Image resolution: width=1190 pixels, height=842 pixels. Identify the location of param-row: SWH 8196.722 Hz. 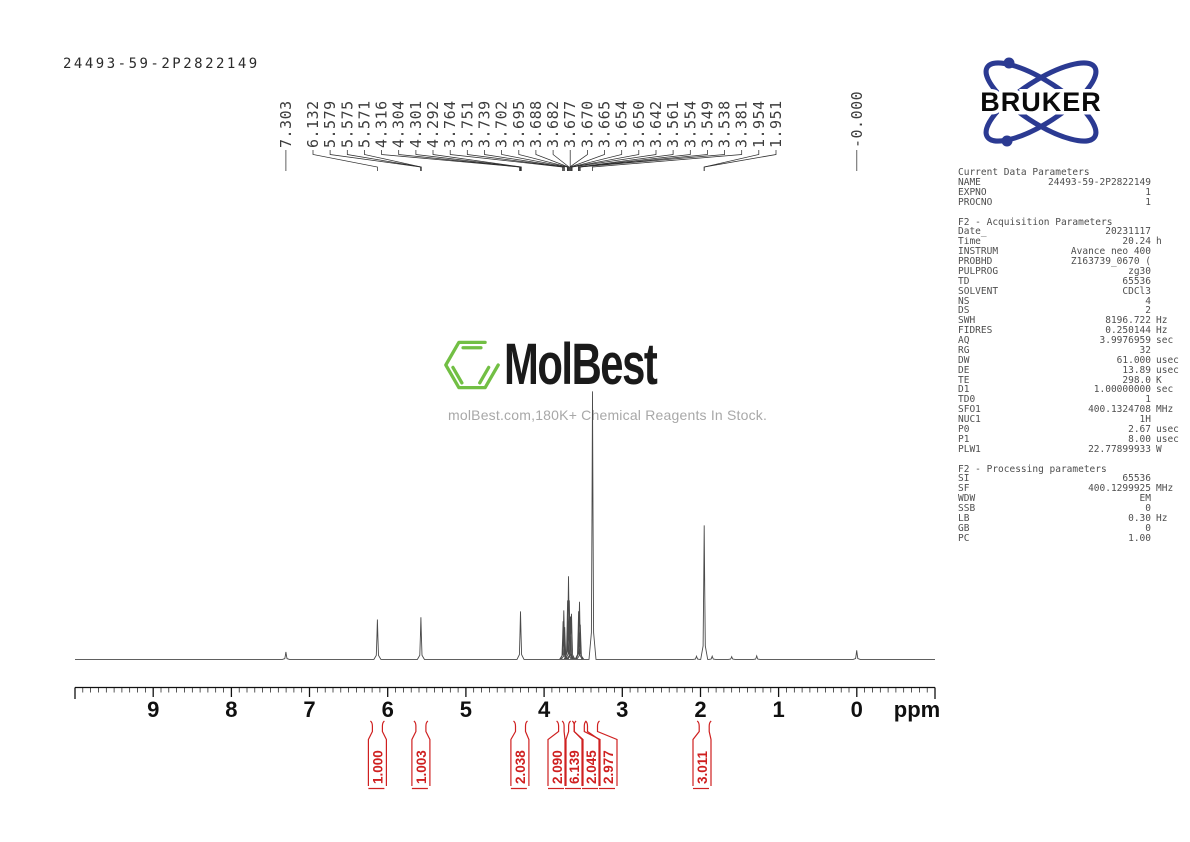
(1074, 321).